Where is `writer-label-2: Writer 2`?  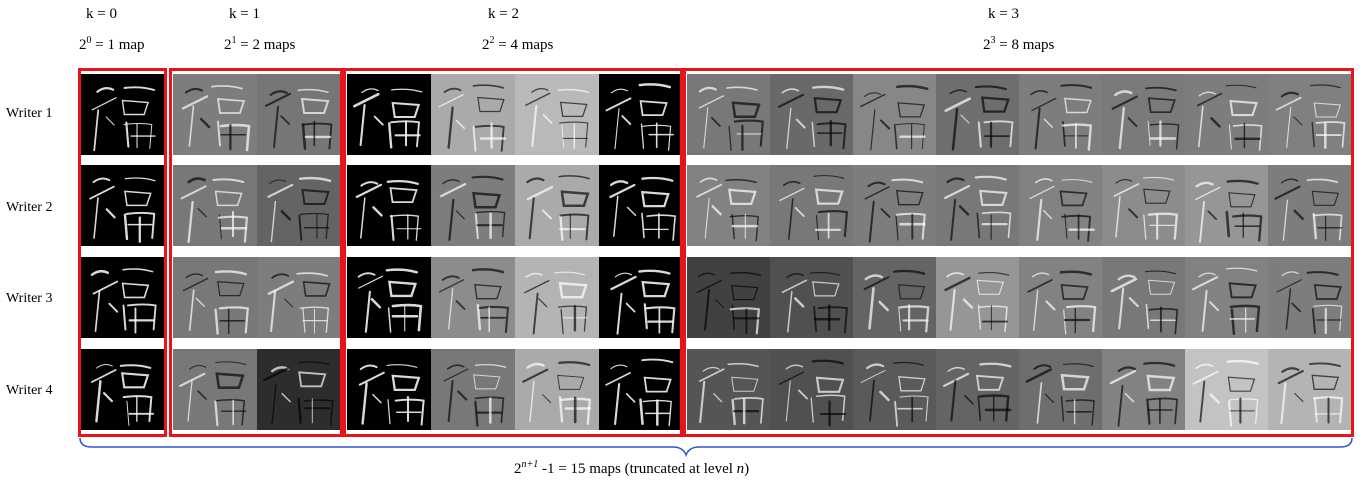 writer-label-2: Writer 2 is located at coordinates (29, 207).